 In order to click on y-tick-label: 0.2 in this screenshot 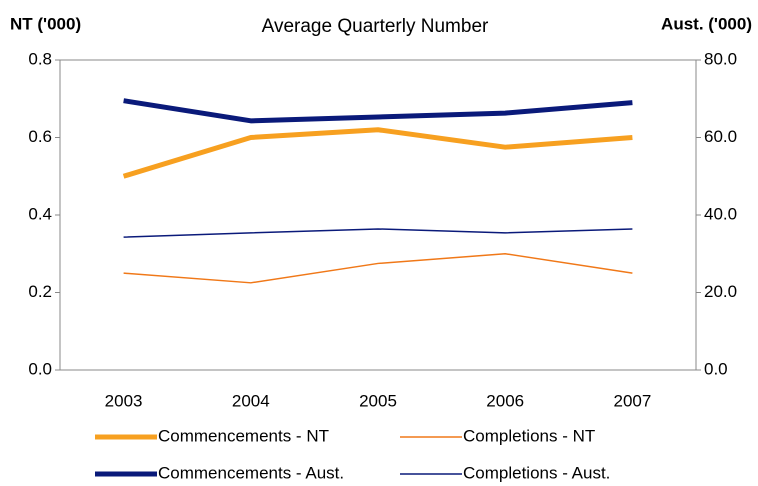, I will do `click(40, 291)`.